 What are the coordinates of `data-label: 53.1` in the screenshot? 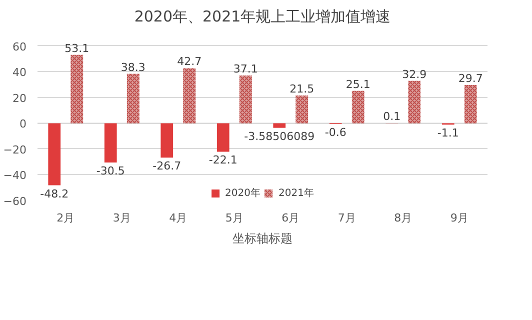 It's located at (77, 48).